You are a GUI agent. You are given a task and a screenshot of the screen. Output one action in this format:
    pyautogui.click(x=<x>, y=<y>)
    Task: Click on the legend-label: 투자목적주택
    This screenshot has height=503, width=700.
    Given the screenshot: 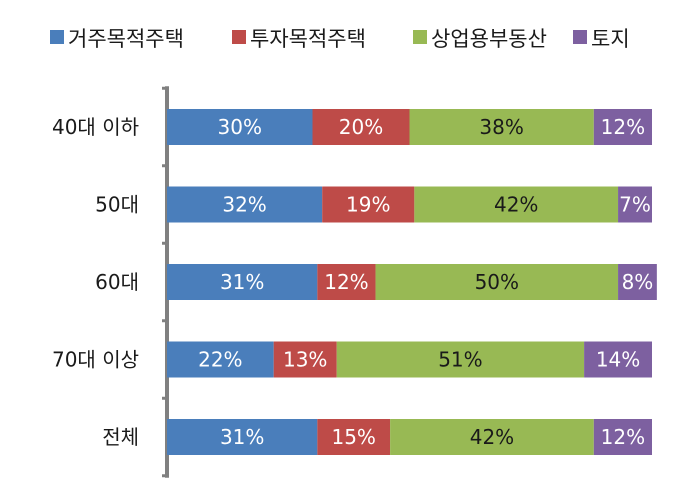 What is the action you would take?
    pyautogui.click(x=308, y=39)
    